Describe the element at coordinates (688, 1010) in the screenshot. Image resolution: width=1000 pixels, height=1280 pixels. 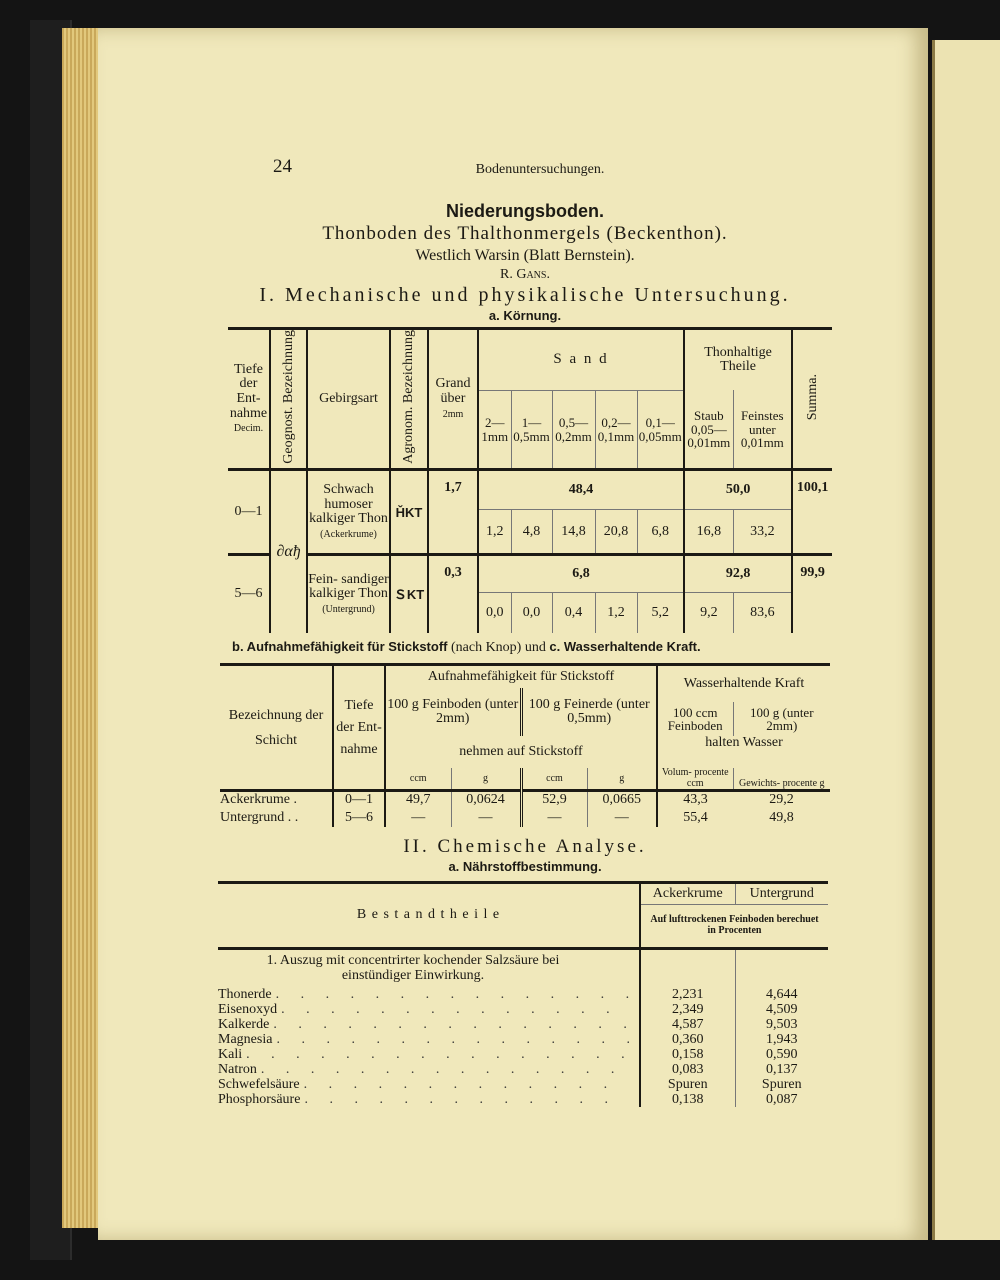
I see `ackerkrume-value: 2,349` at that location.